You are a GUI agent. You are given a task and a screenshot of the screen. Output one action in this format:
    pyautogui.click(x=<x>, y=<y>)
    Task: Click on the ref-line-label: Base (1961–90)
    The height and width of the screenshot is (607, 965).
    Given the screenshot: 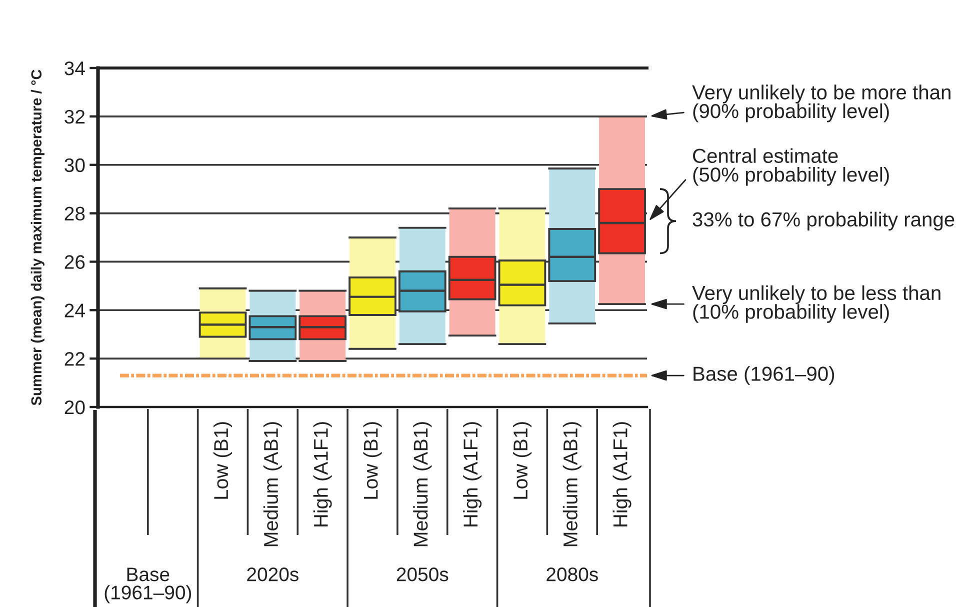 What is the action you would take?
    pyautogui.click(x=764, y=375)
    